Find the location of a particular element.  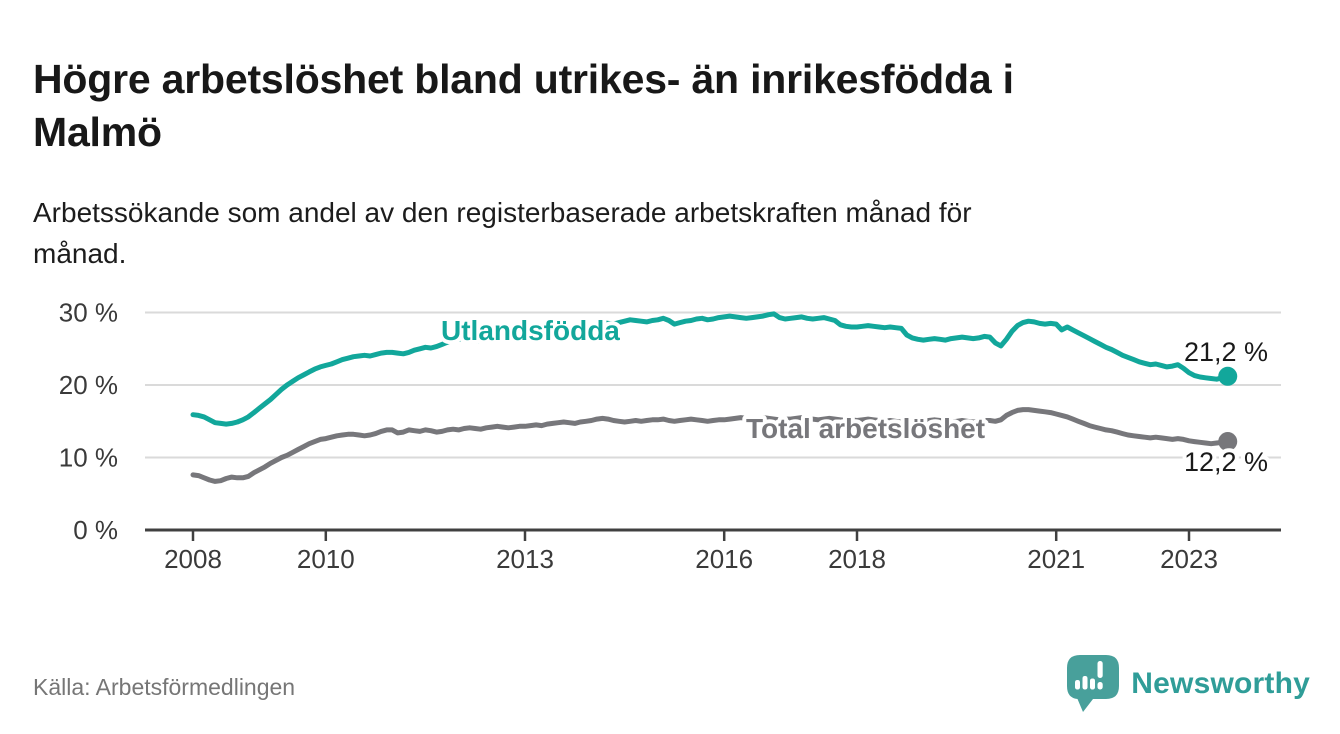

series-line-total-arbetsloshet is located at coordinates (710, 445).